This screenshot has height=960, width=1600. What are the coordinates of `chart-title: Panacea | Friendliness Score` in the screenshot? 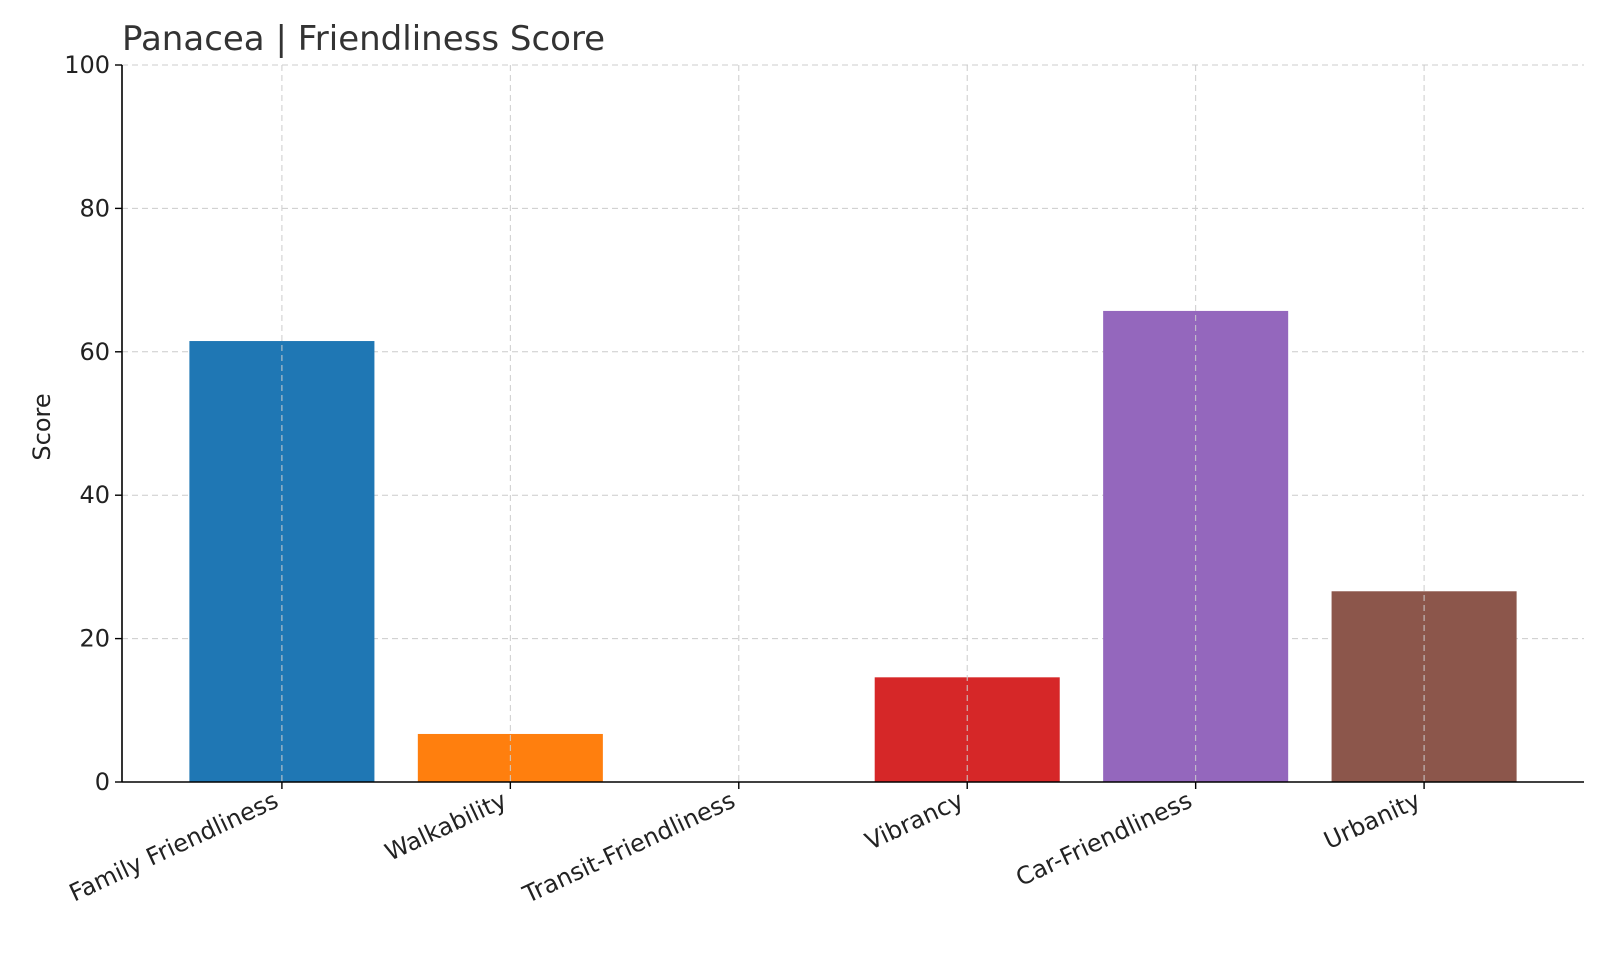 It's located at (363, 39).